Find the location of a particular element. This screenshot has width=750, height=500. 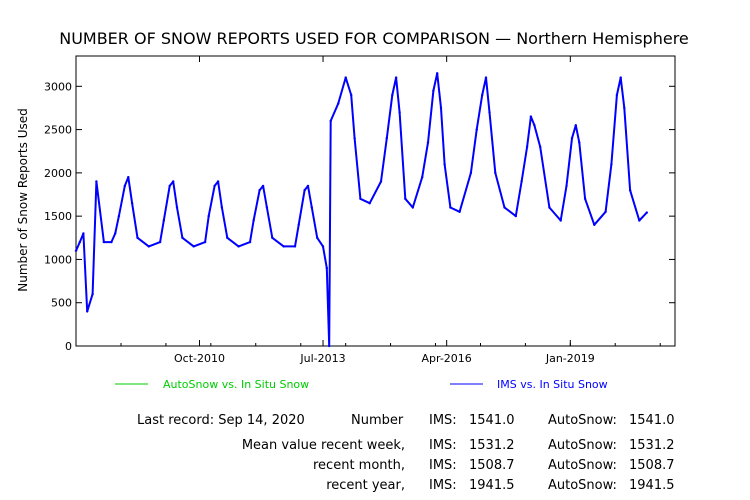

week-autosnow-value: 1531.2 is located at coordinates (652, 445).